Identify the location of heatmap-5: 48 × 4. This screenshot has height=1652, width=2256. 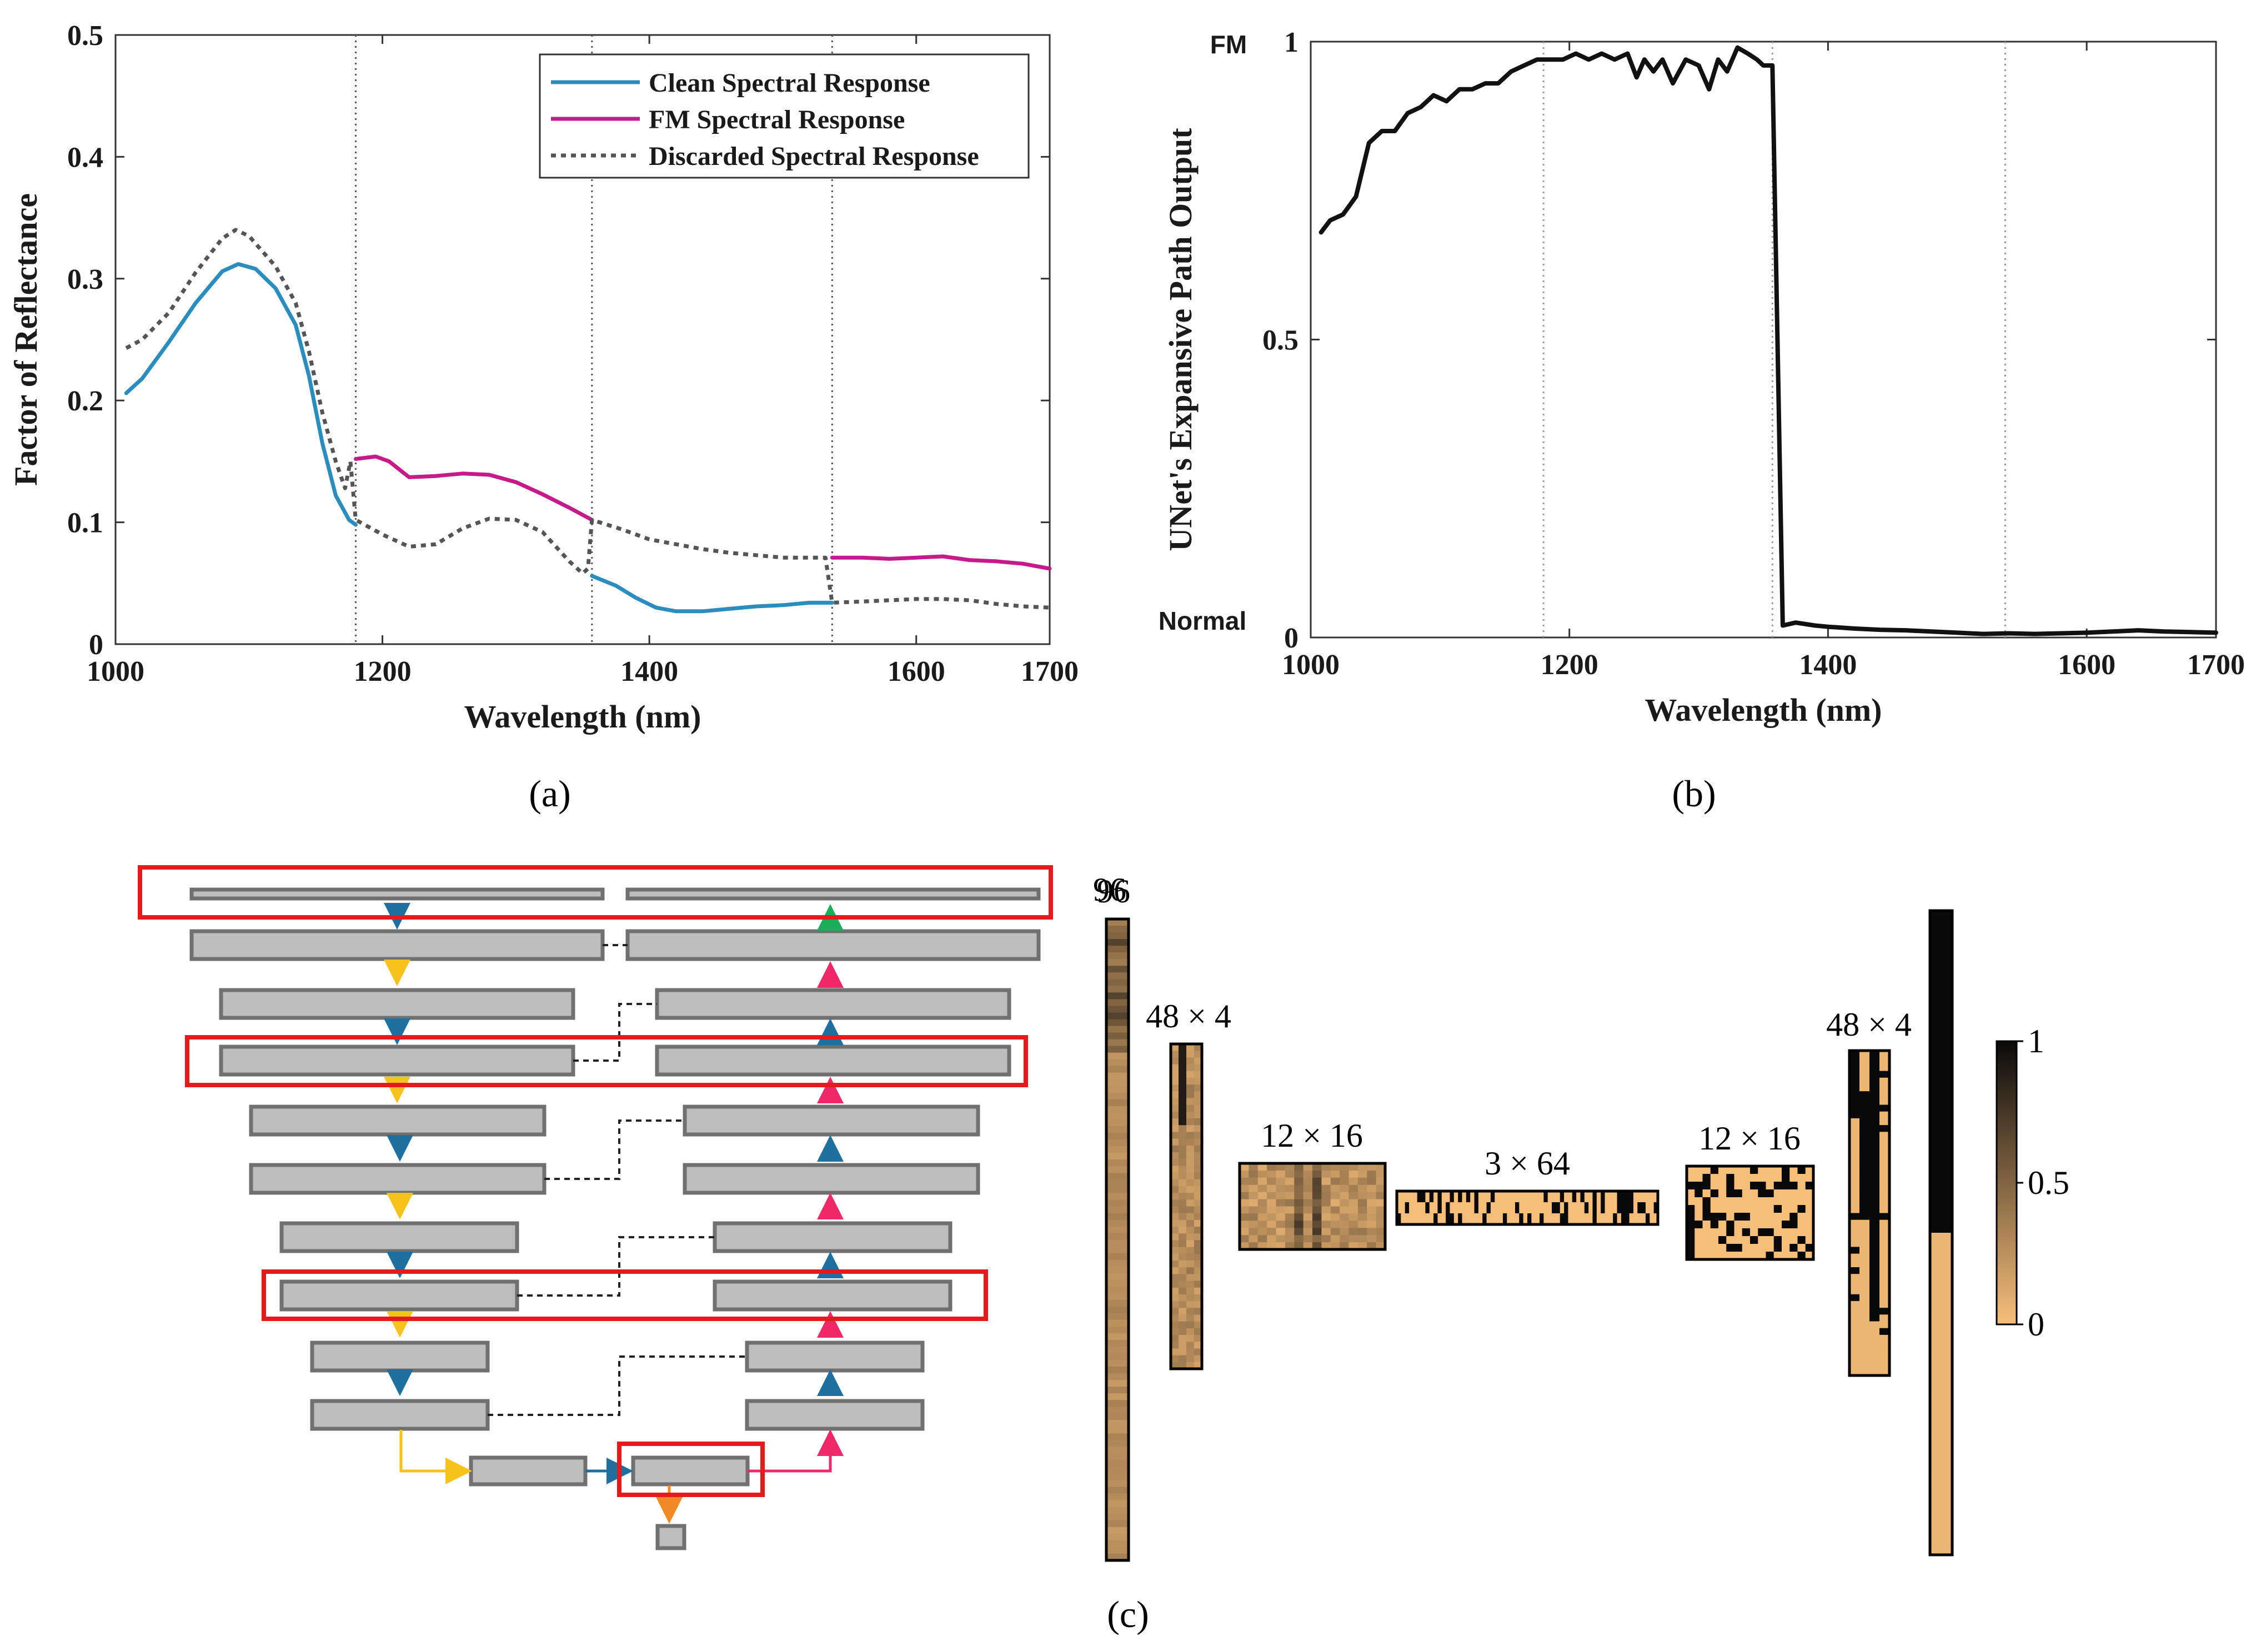
(1869, 1191).